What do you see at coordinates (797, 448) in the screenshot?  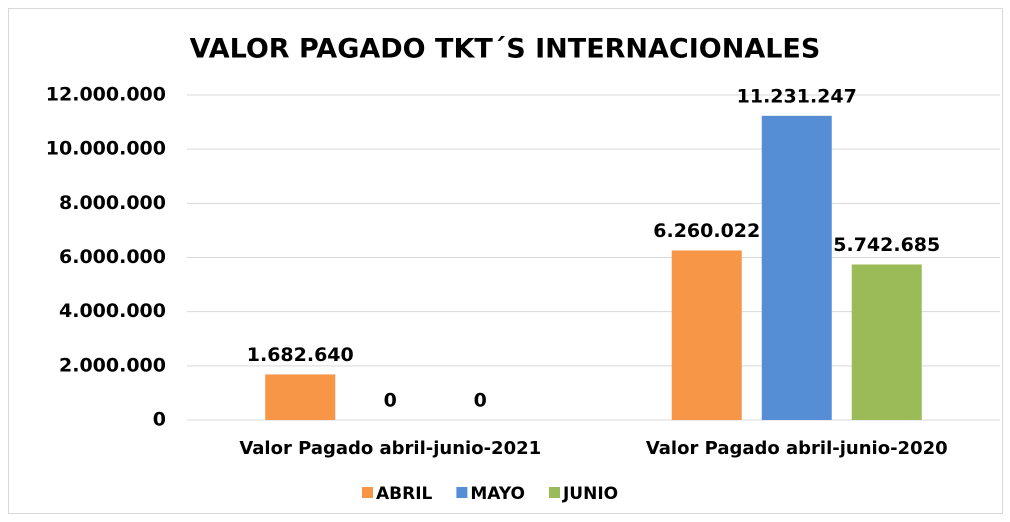 I see `x-tick-label: Valor Pagado abril-junio-2020` at bounding box center [797, 448].